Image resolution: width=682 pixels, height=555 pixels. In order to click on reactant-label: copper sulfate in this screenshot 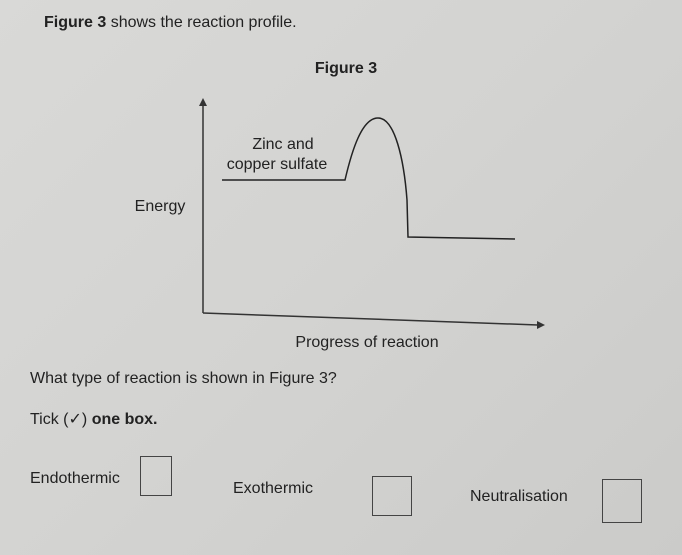, I will do `click(277, 164)`.